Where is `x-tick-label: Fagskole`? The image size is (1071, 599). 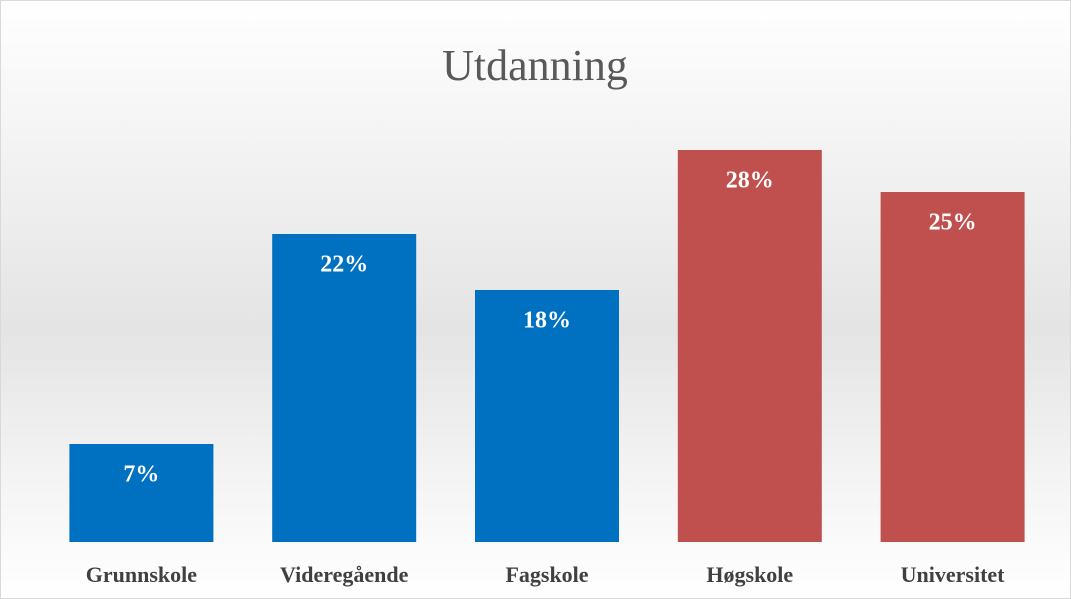 x-tick-label: Fagskole is located at coordinates (546, 574).